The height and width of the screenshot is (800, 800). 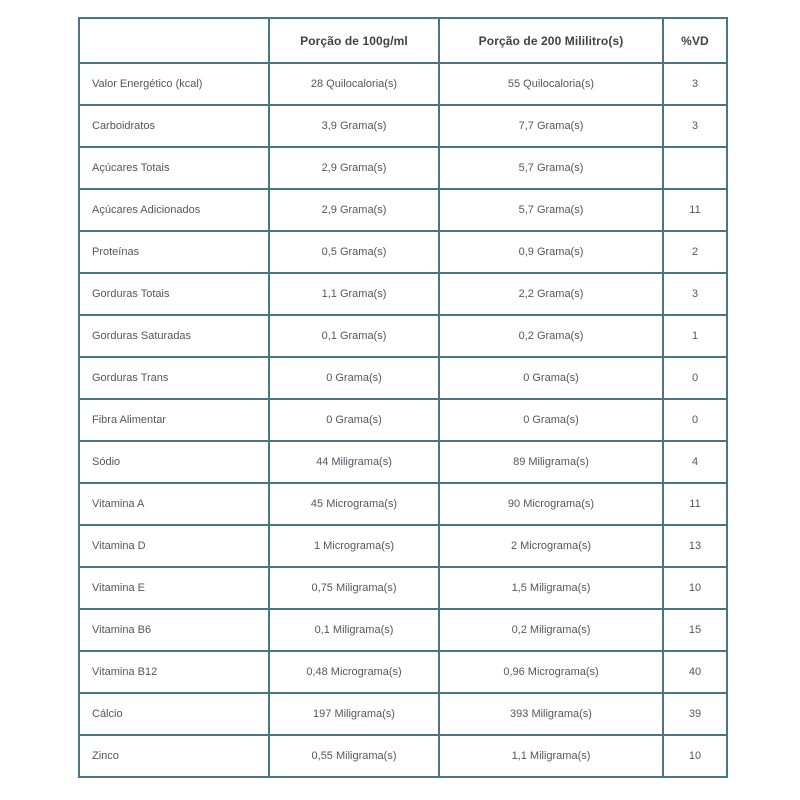 I want to click on vd-cell: 1, so click(x=695, y=336).